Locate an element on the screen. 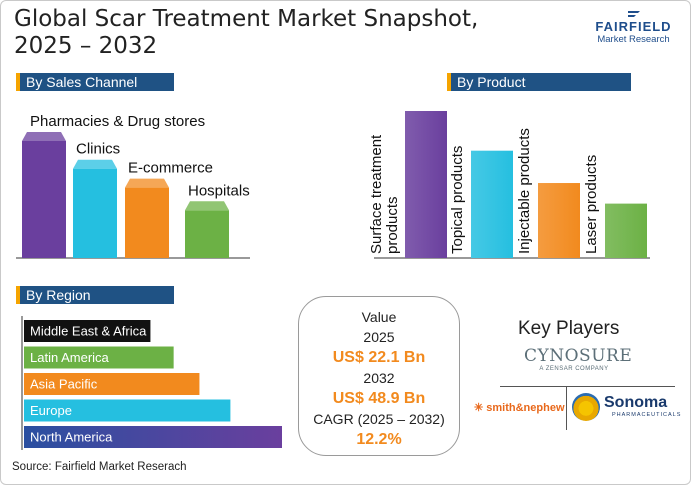 This screenshot has height=485, width=691. source-note: Source: Fairfield Market Reserach is located at coordinates (99, 467).